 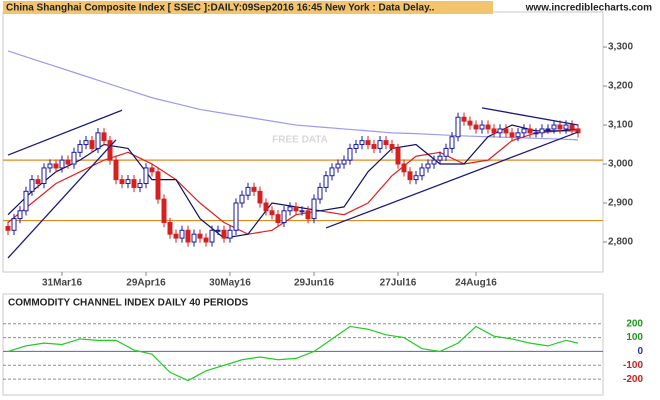 I want to click on y-tick-label: 100, so click(x=634, y=337).